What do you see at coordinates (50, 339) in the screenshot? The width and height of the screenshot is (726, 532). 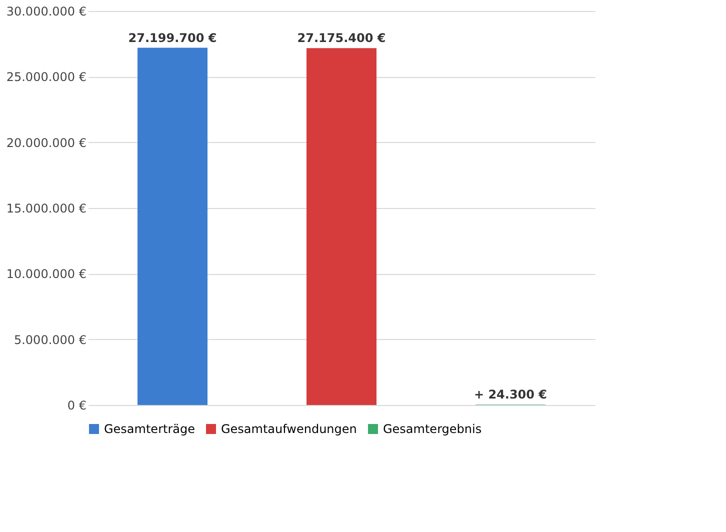 I see `y-tick-label: 5.000.000 €` at bounding box center [50, 339].